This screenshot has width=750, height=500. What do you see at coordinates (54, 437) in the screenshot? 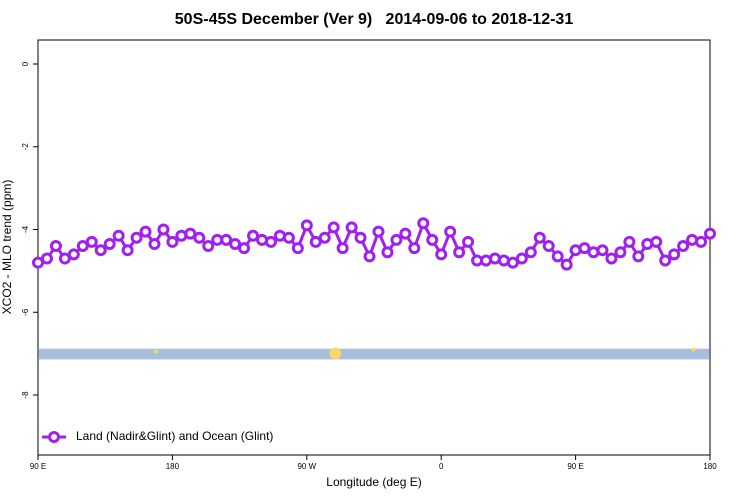
I see `legend-marker` at bounding box center [54, 437].